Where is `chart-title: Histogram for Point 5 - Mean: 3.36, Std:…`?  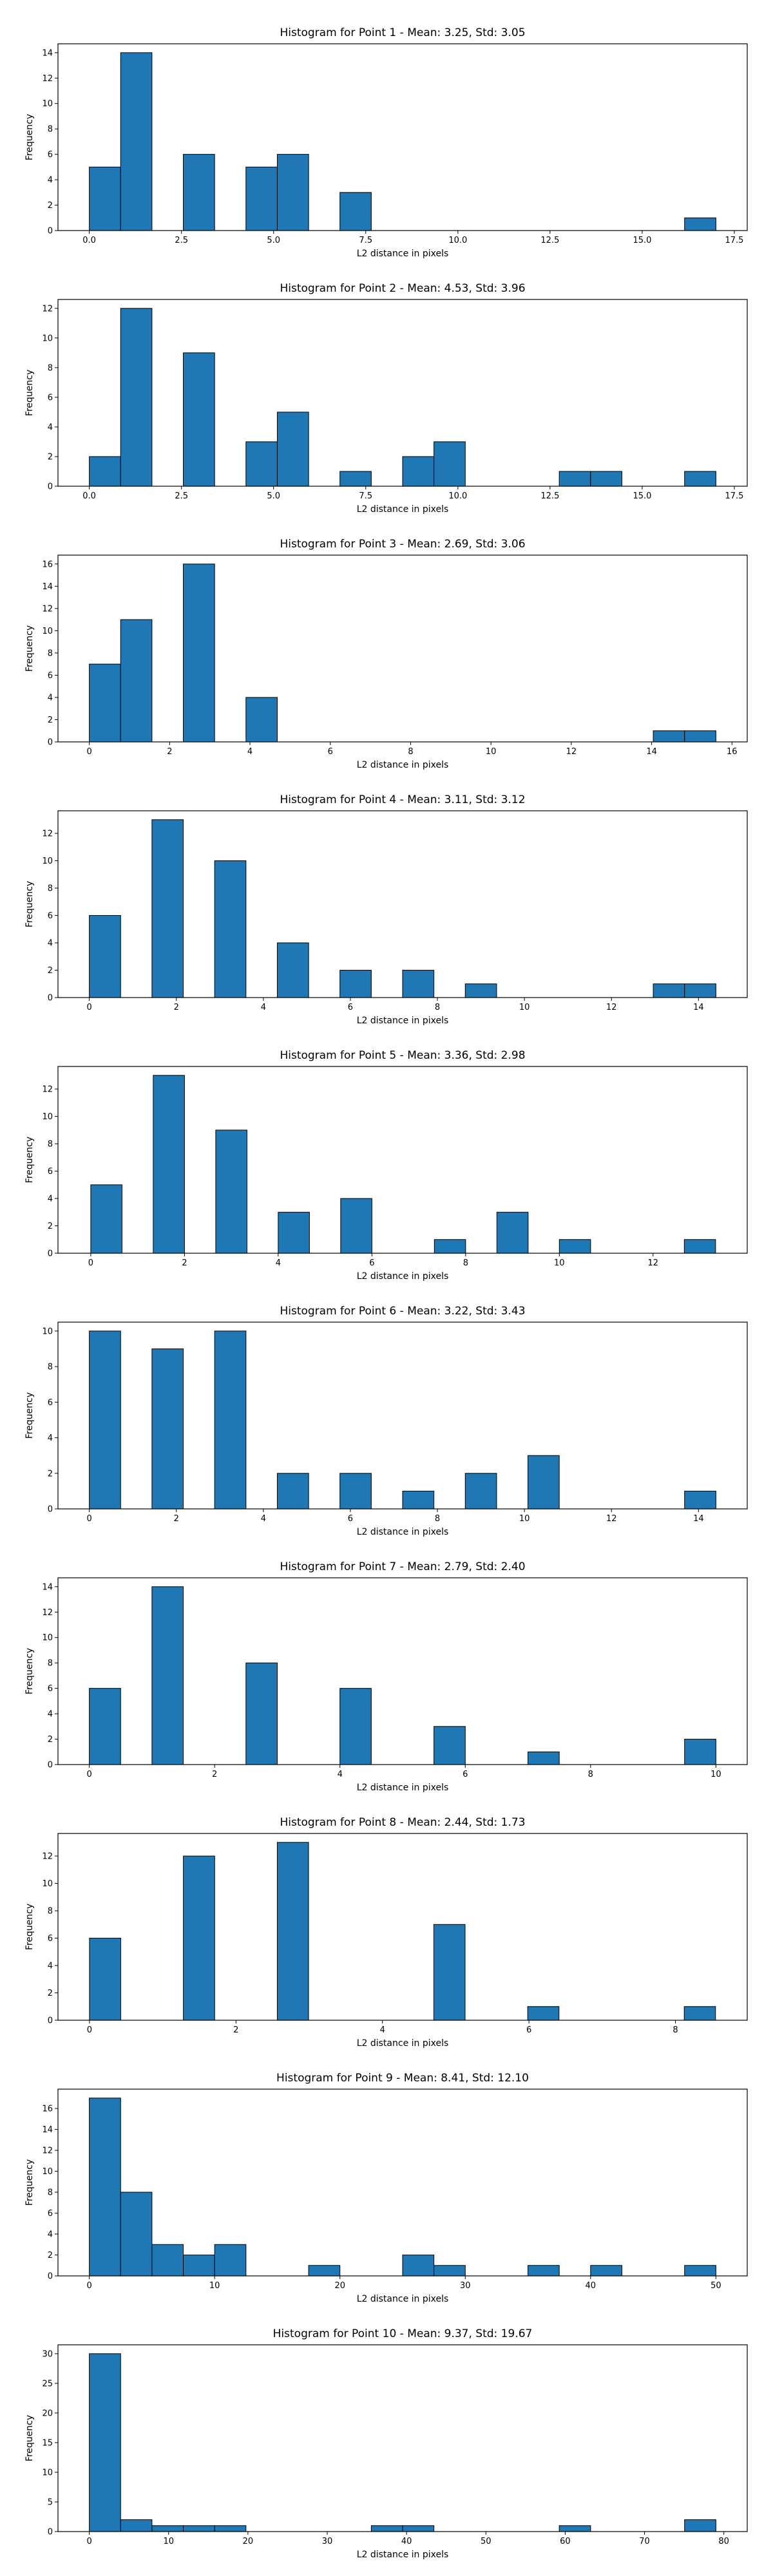
chart-title: Histogram for Point 5 - Mean: 3.36, Std:… is located at coordinates (402, 1055).